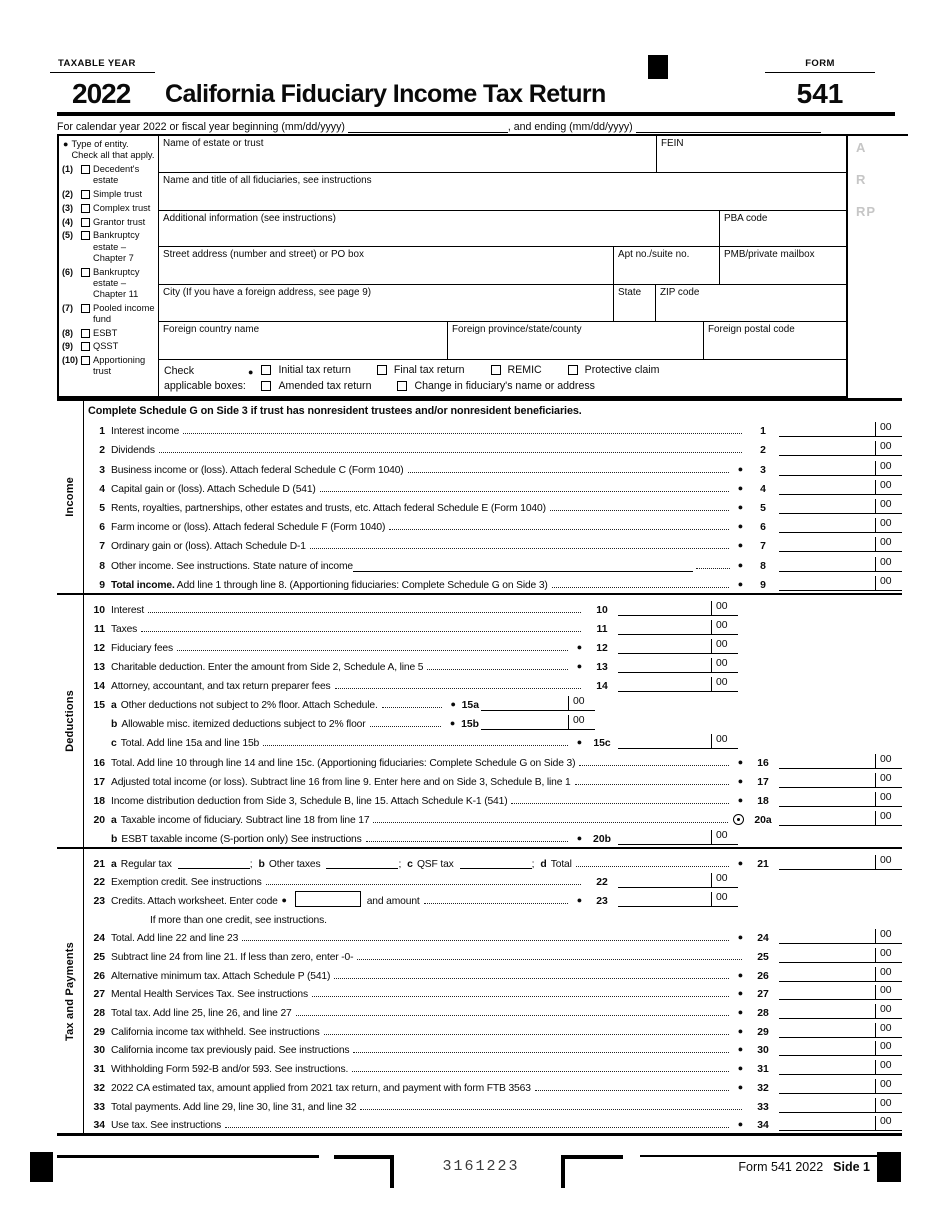  Describe the element at coordinates (774, 340) in the screenshot. I see `foreign-postal-field: Foreign postal code` at that location.